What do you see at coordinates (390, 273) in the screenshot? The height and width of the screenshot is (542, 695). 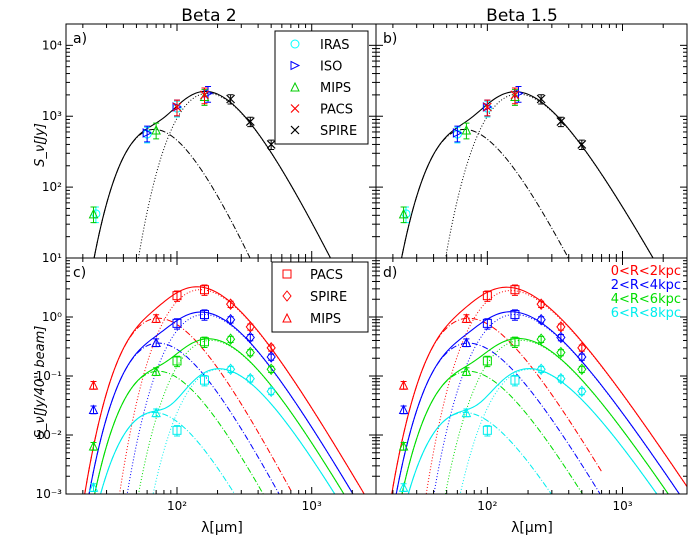 I see `panel-label: d)` at bounding box center [390, 273].